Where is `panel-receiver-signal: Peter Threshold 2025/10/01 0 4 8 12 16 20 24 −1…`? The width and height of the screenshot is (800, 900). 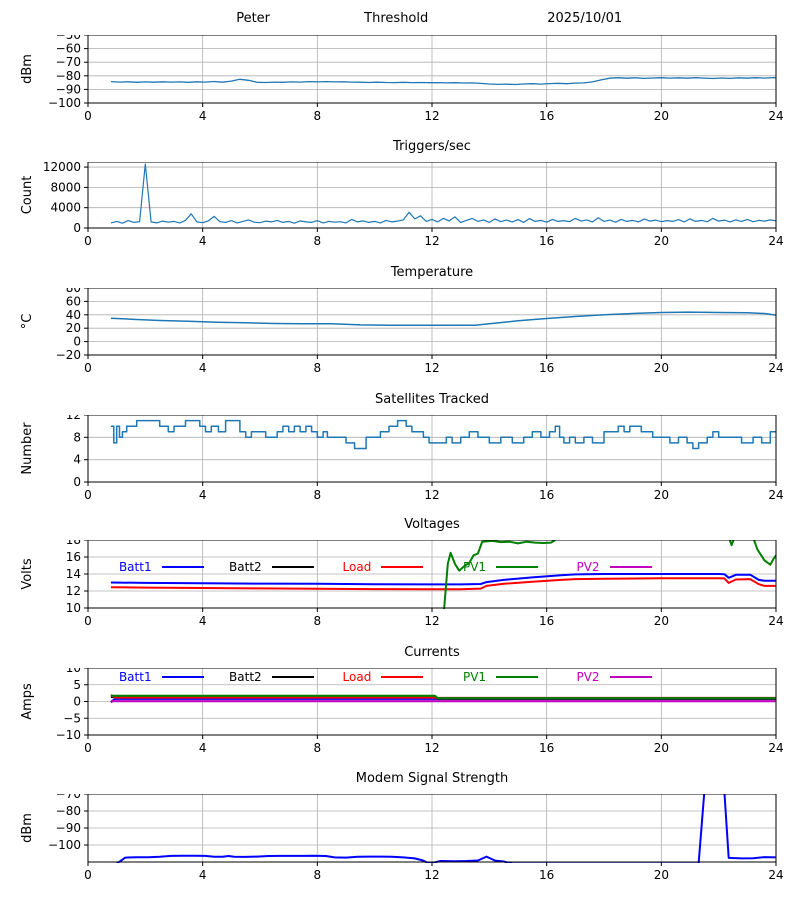 panel-receiver-signal: Peter Threshold 2025/10/01 0 4 8 12 16 20 24 −1… is located at coordinates (400, 68).